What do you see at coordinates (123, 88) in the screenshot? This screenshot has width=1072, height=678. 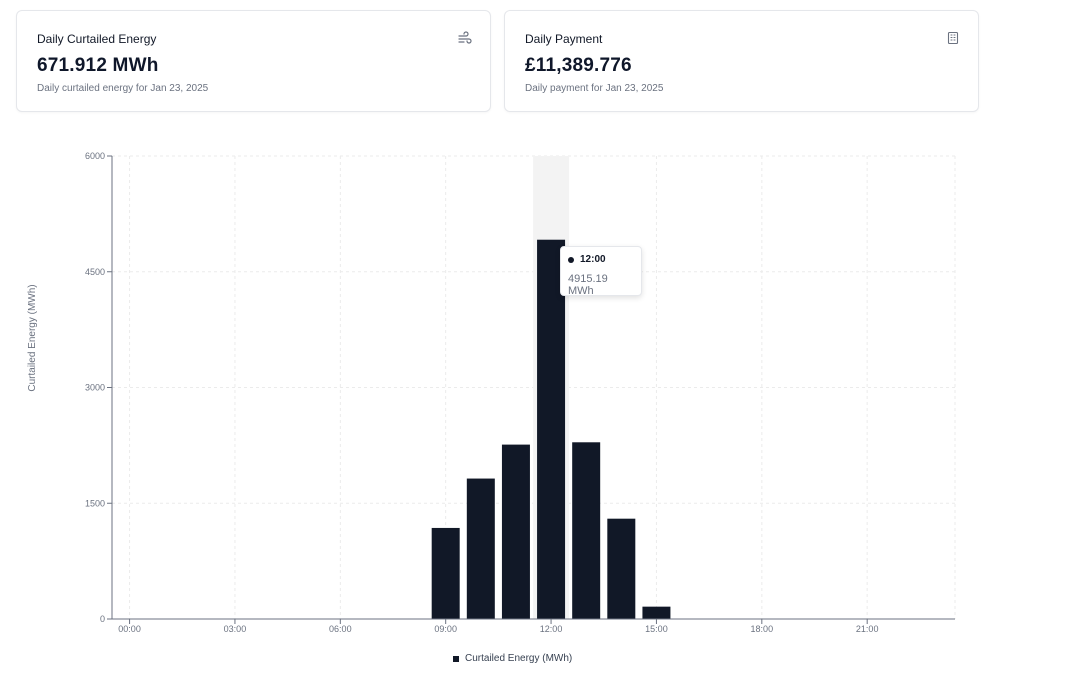 I see `card-subtitle: Daily curtailed energy for Jan 23, 2025` at bounding box center [123, 88].